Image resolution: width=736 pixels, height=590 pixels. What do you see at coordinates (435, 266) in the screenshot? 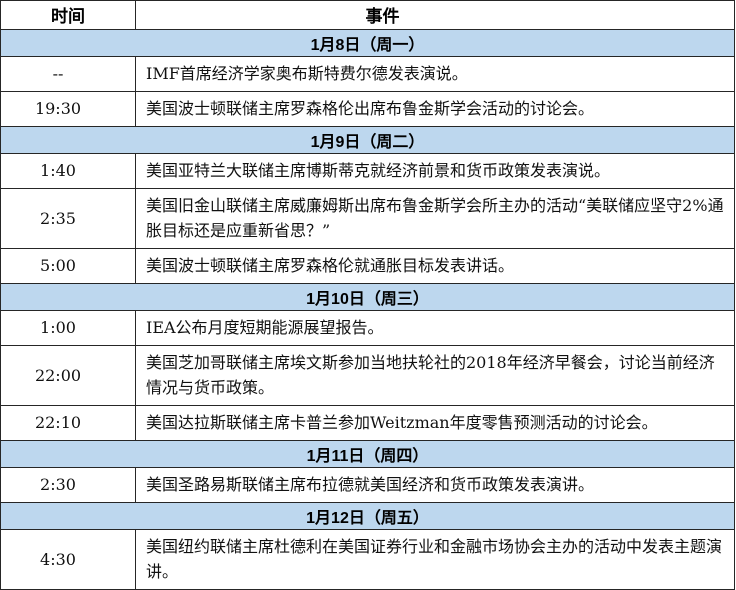
I see `event-cell: 美国波士顿联储主席罗森格伦就通胀目标发表讲话。` at bounding box center [435, 266].